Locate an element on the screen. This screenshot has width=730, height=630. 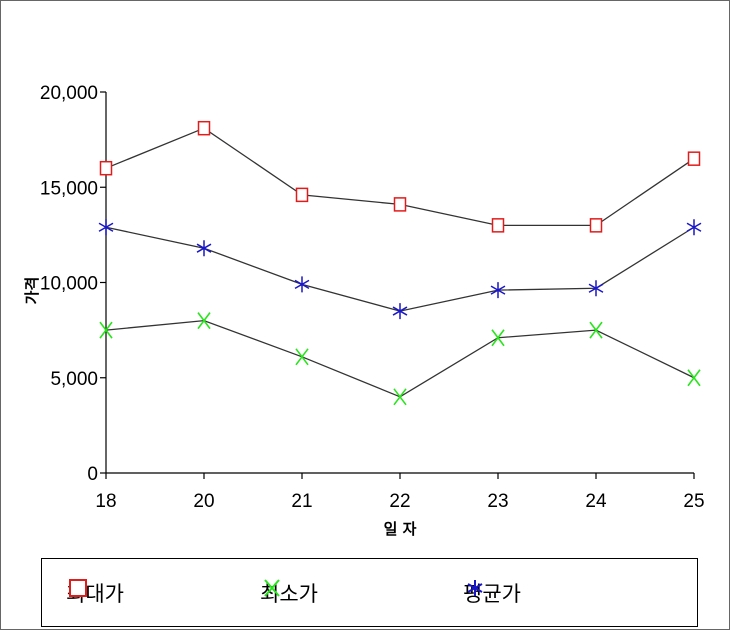
legend-x-icon is located at coordinates (272, 588).